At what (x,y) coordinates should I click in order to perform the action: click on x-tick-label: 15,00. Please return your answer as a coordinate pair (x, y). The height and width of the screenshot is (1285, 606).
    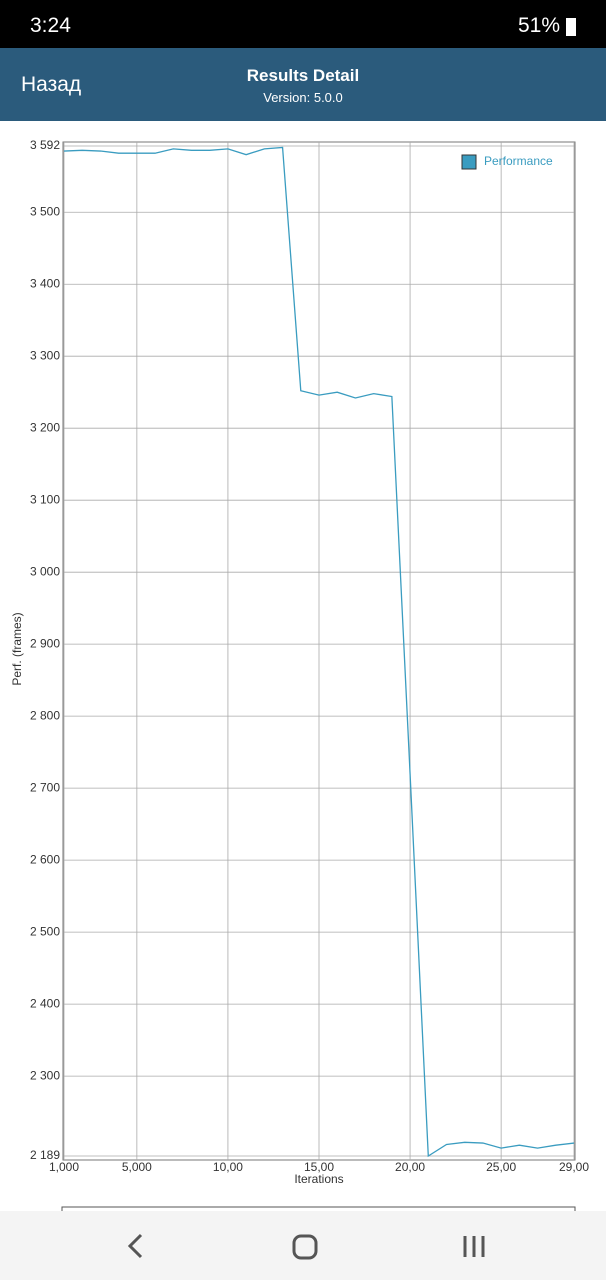
    Looking at the image, I should click on (319, 1167).